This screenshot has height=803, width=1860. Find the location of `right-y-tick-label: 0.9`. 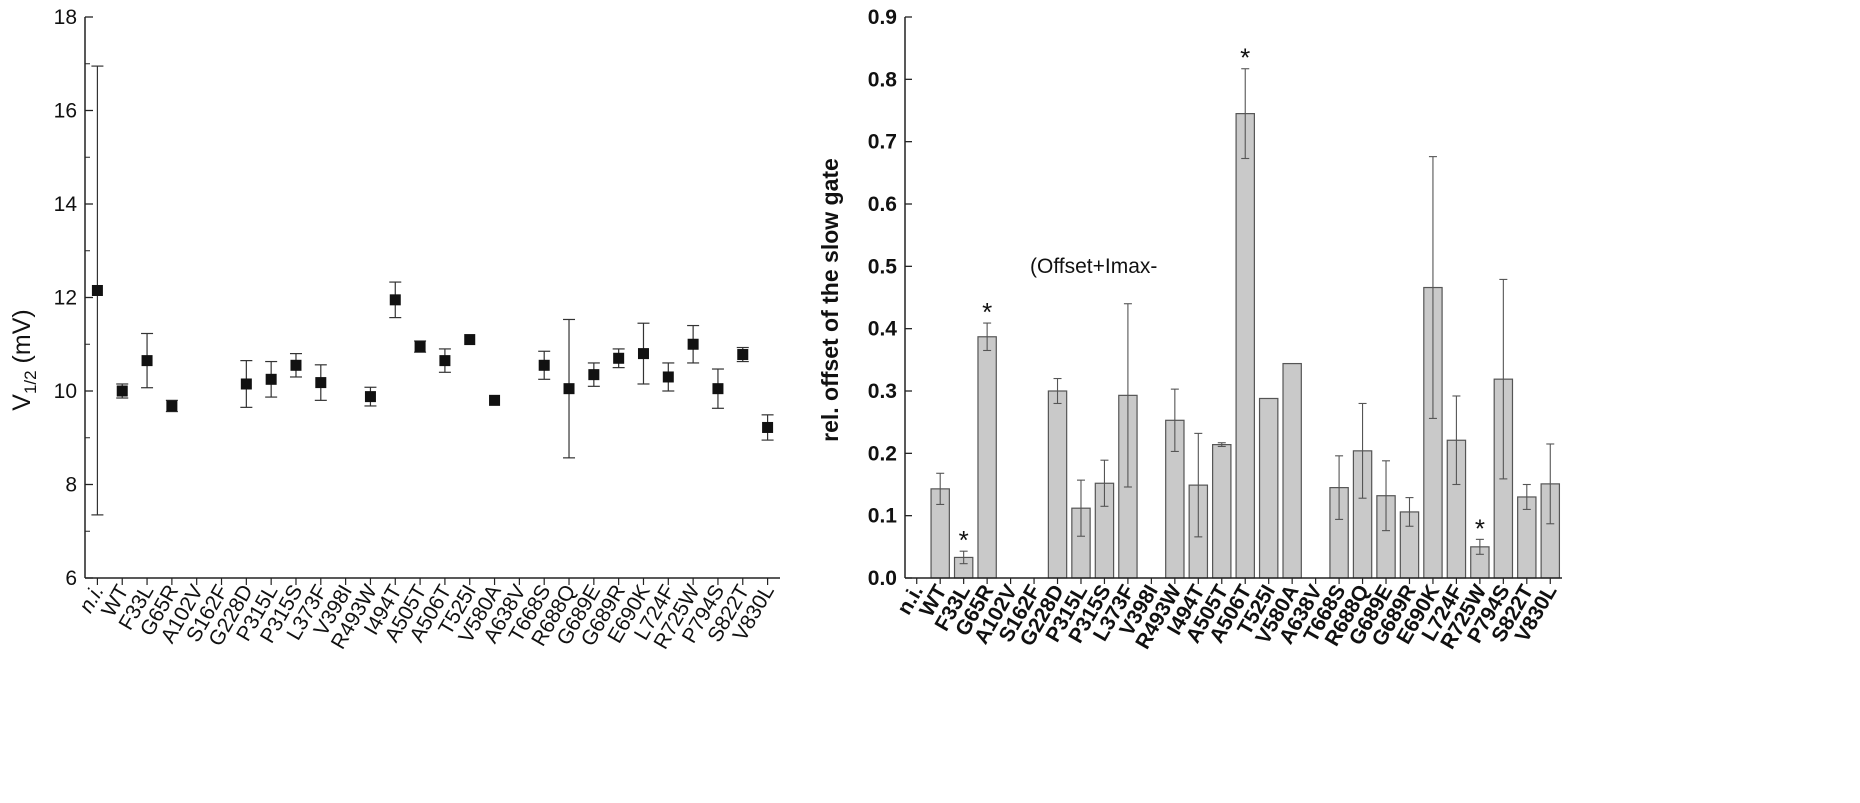

right-y-tick-label: 0.9 is located at coordinates (882, 17).